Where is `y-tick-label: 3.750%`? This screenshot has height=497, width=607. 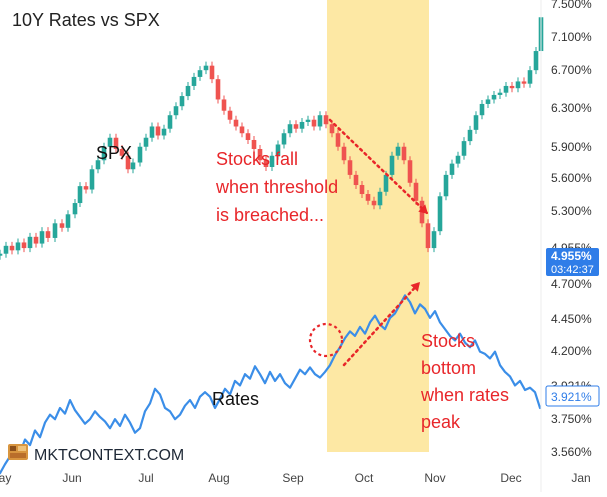
y-tick-label: 3.750% is located at coordinates (571, 419).